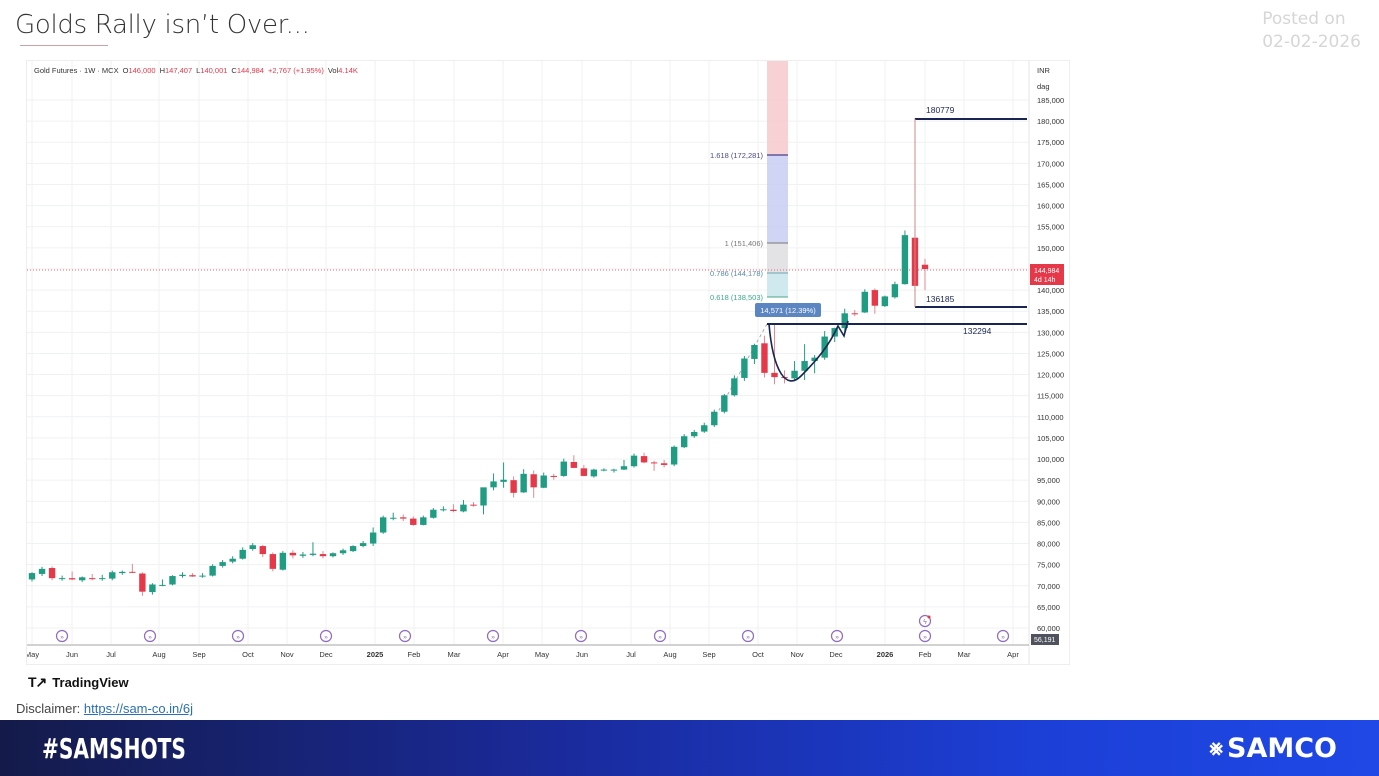 The image size is (1379, 776). Describe the element at coordinates (1273, 748) in the screenshot. I see `brand-logo: ⨳ SAMCO` at that location.